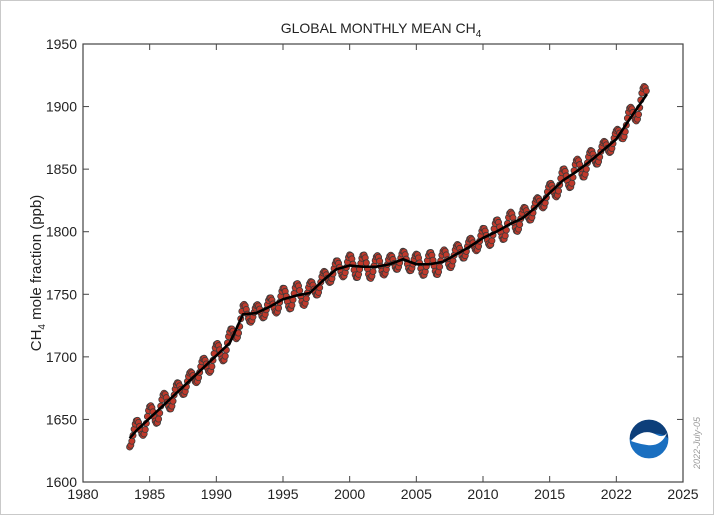 The image size is (714, 519). What do you see at coordinates (82, 494) in the screenshot?
I see `x-tick-label: 1980` at bounding box center [82, 494].